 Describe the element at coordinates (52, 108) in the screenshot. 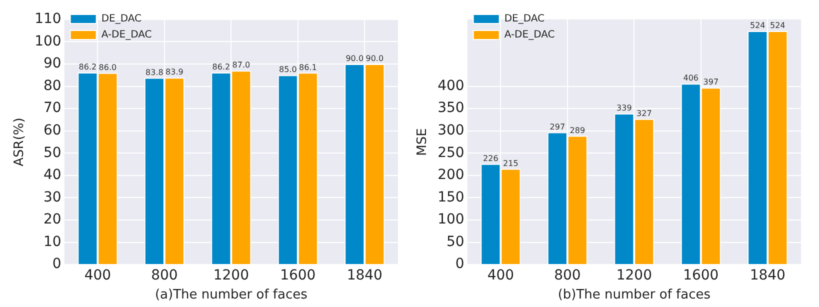

I see `y-tick-label: 70` at that location.